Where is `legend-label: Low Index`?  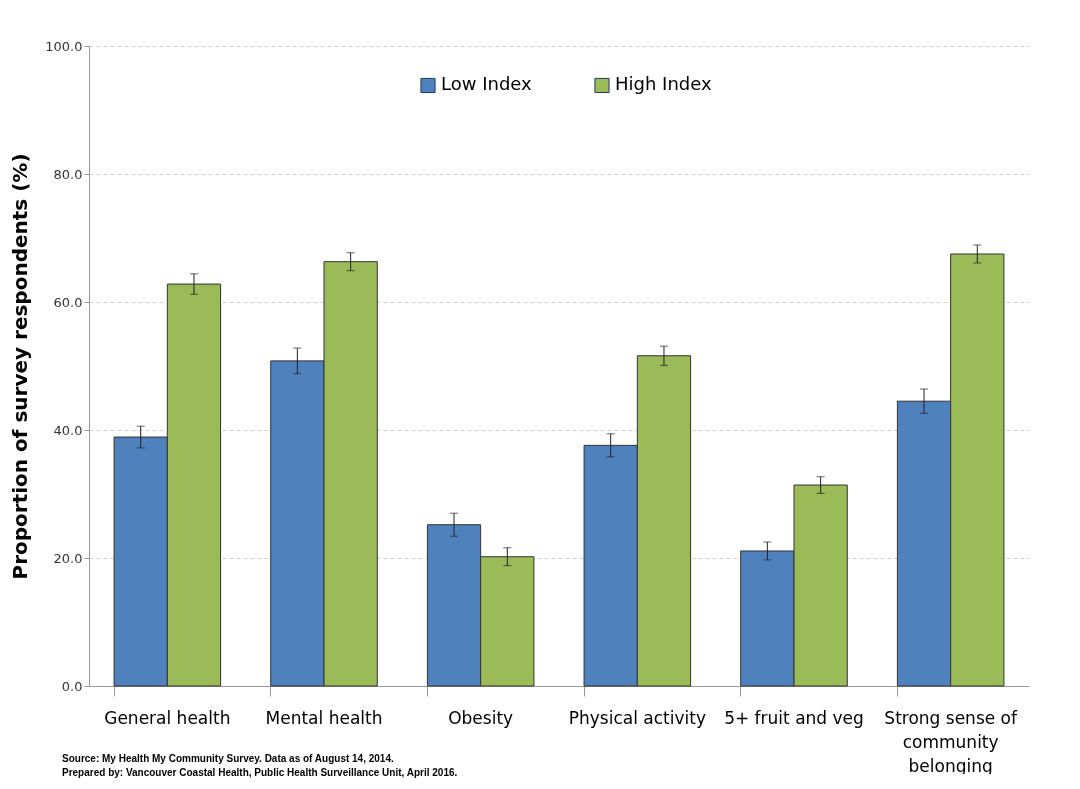
legend-label: Low Index is located at coordinates (487, 84).